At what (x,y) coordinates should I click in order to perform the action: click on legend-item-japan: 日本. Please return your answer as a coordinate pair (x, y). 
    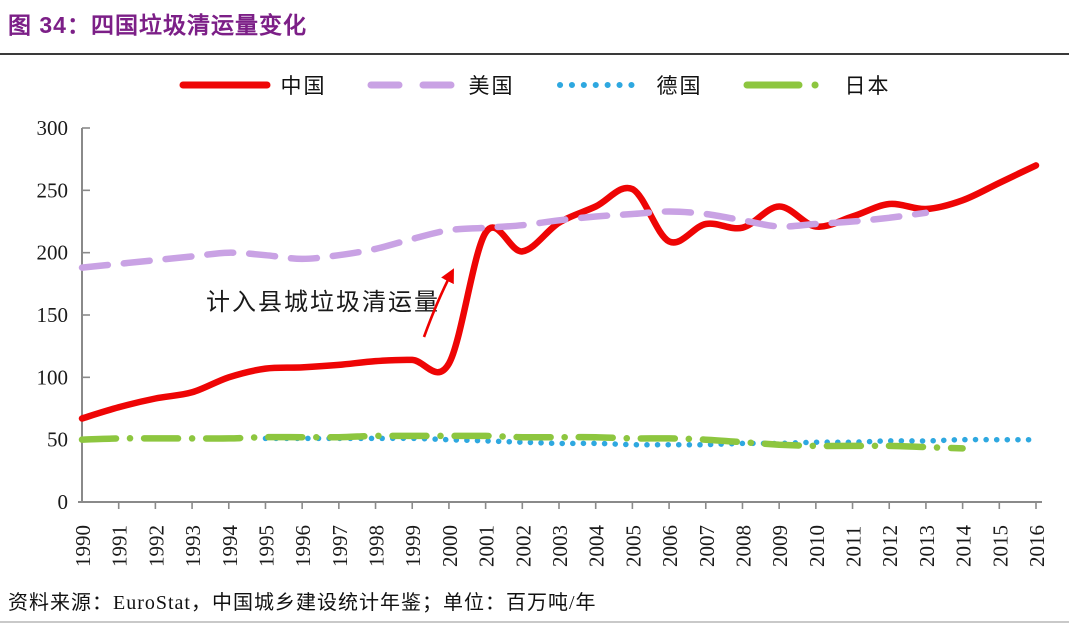
    Looking at the image, I should click on (817, 85).